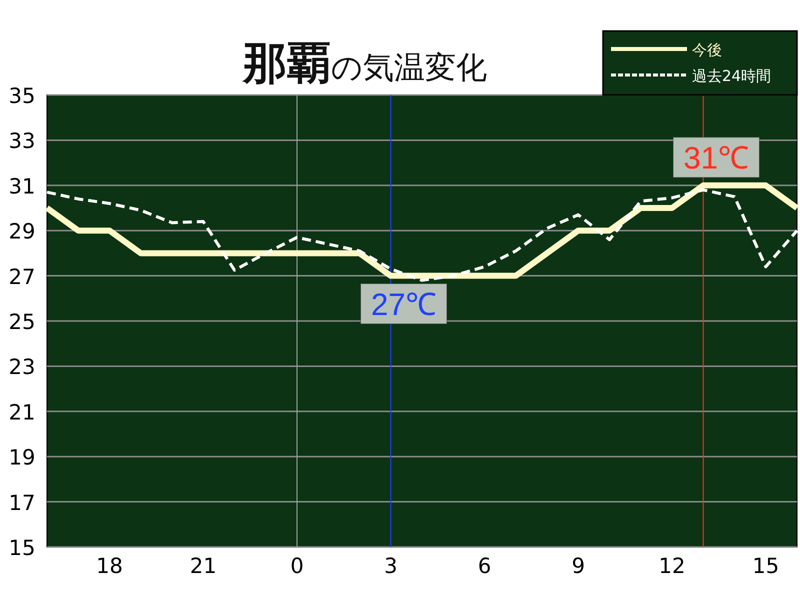 Image resolution: width=800 pixels, height=600 pixels. I want to click on y-tick-label: 25, so click(22, 322).